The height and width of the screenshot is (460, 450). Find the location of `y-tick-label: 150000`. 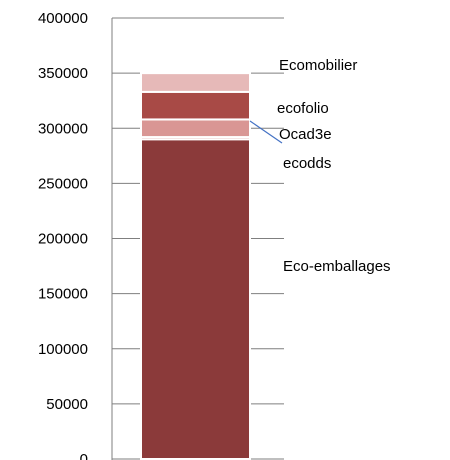

y-tick-label: 150000 is located at coordinates (63, 294).